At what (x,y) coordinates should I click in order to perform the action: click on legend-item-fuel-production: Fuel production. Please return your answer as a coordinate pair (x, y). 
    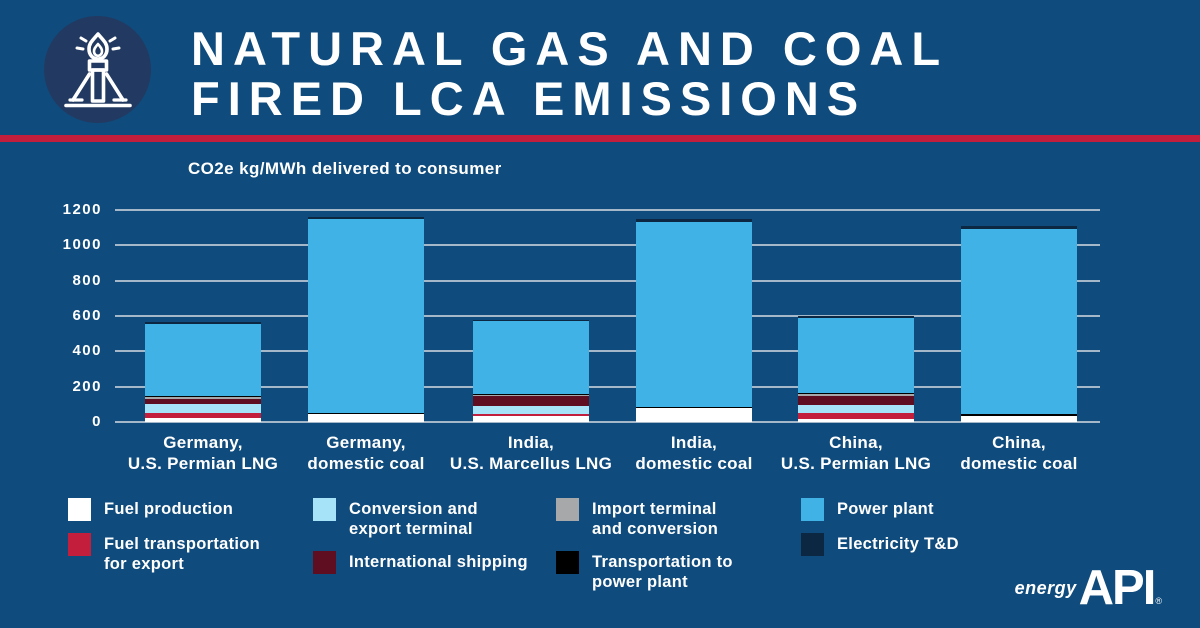
    Looking at the image, I should click on (164, 509).